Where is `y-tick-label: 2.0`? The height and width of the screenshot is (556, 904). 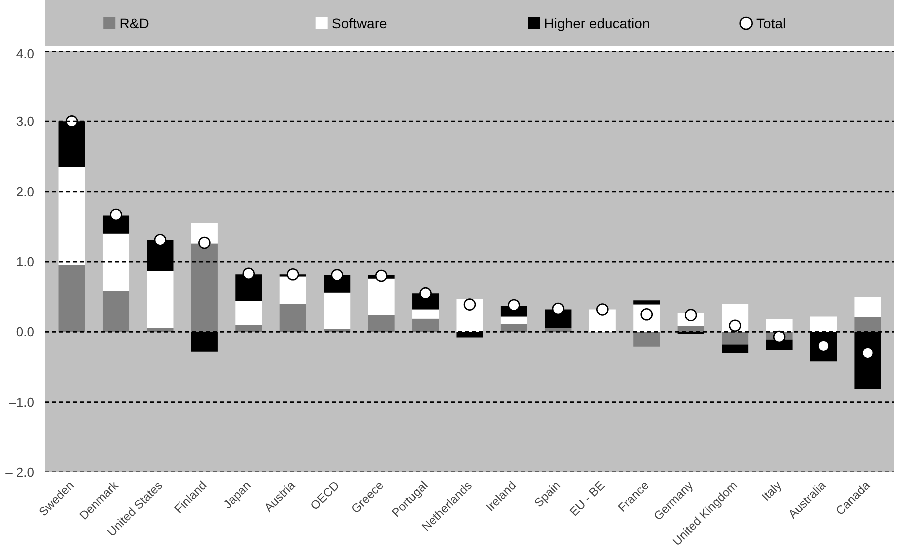 y-tick-label: 2.0 is located at coordinates (25, 192).